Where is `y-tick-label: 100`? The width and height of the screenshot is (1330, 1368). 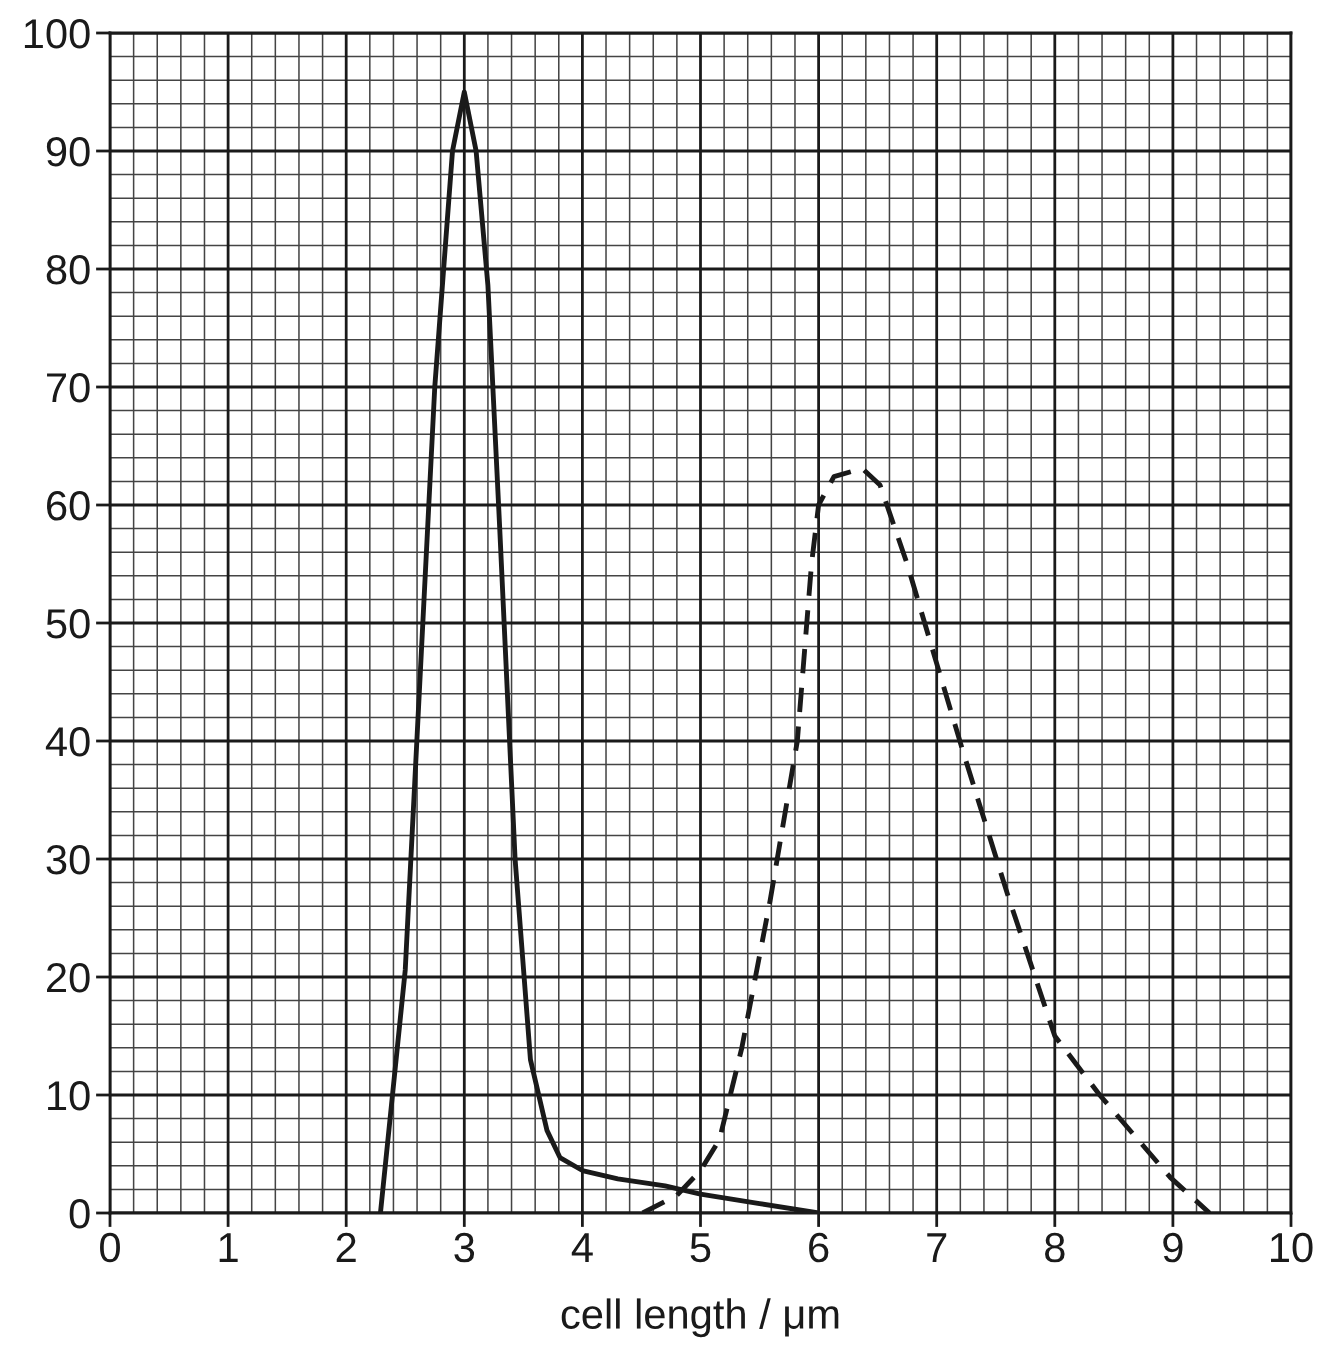 y-tick-label: 100 is located at coordinates (57, 34).